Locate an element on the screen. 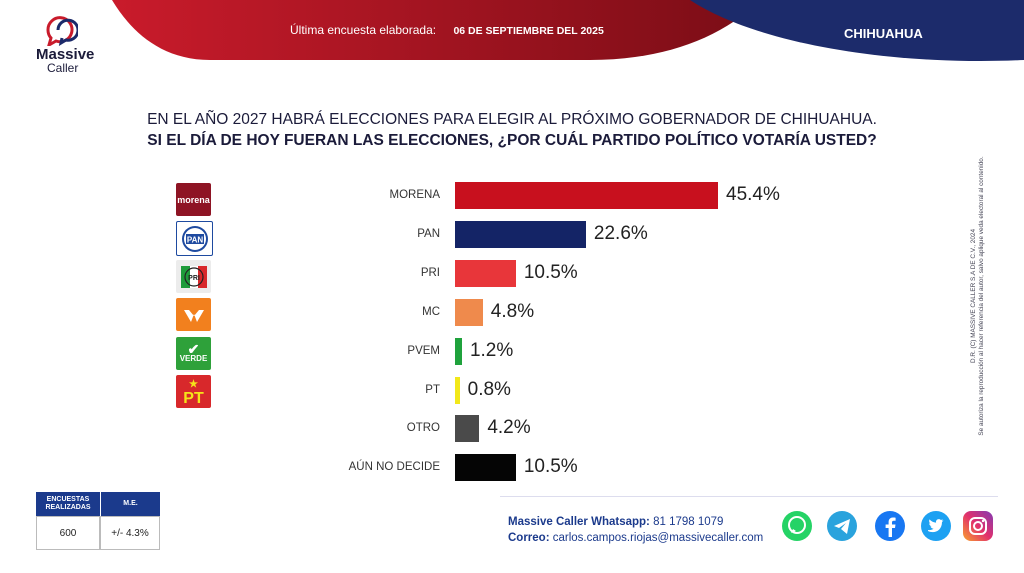  pan-logo: PAN is located at coordinates (194, 238).